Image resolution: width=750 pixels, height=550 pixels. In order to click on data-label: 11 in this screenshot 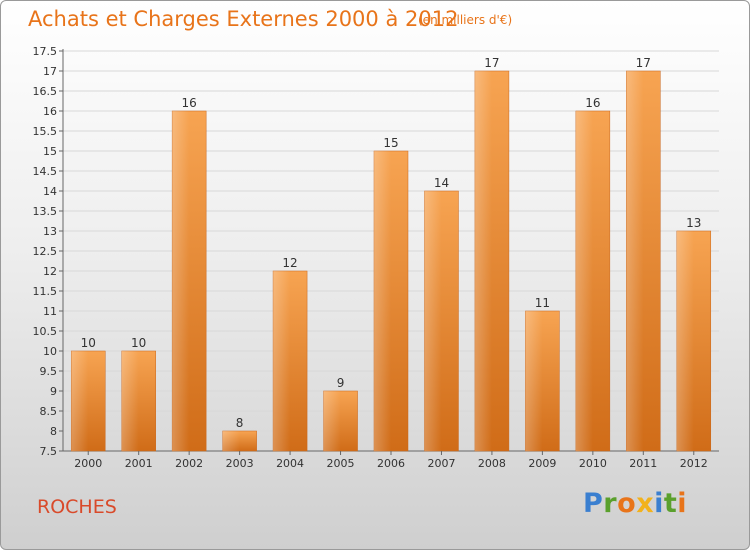, I will do `click(542, 303)`.